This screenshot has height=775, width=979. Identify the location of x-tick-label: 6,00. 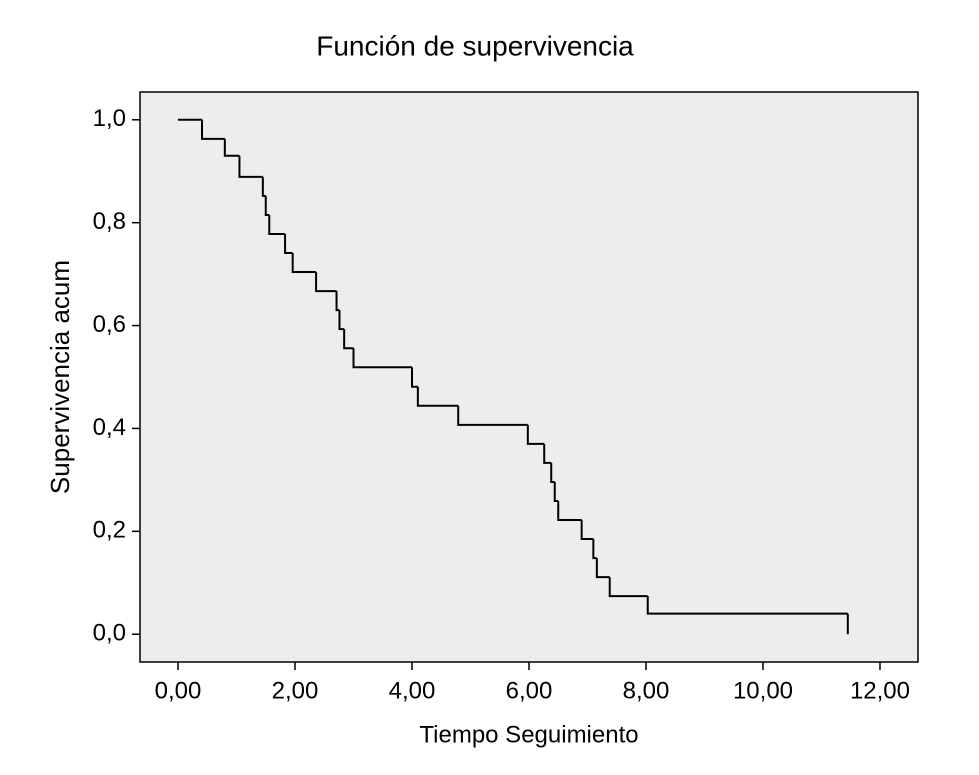
(529, 690).